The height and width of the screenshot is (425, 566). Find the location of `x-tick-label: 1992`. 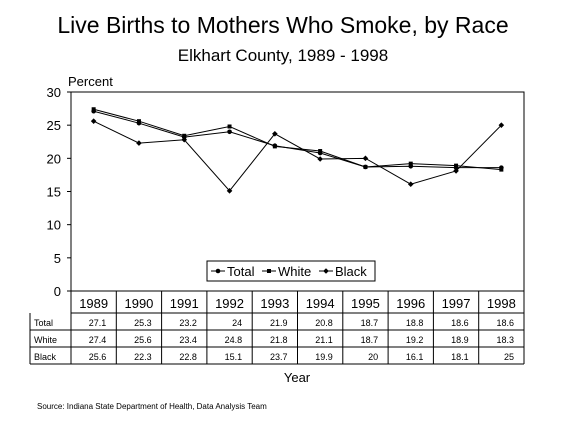

x-tick-label: 1992 is located at coordinates (229, 303).